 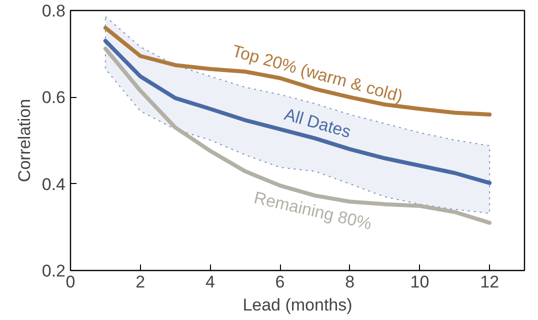 I want to click on text: All Dates, so click(x=317, y=123).